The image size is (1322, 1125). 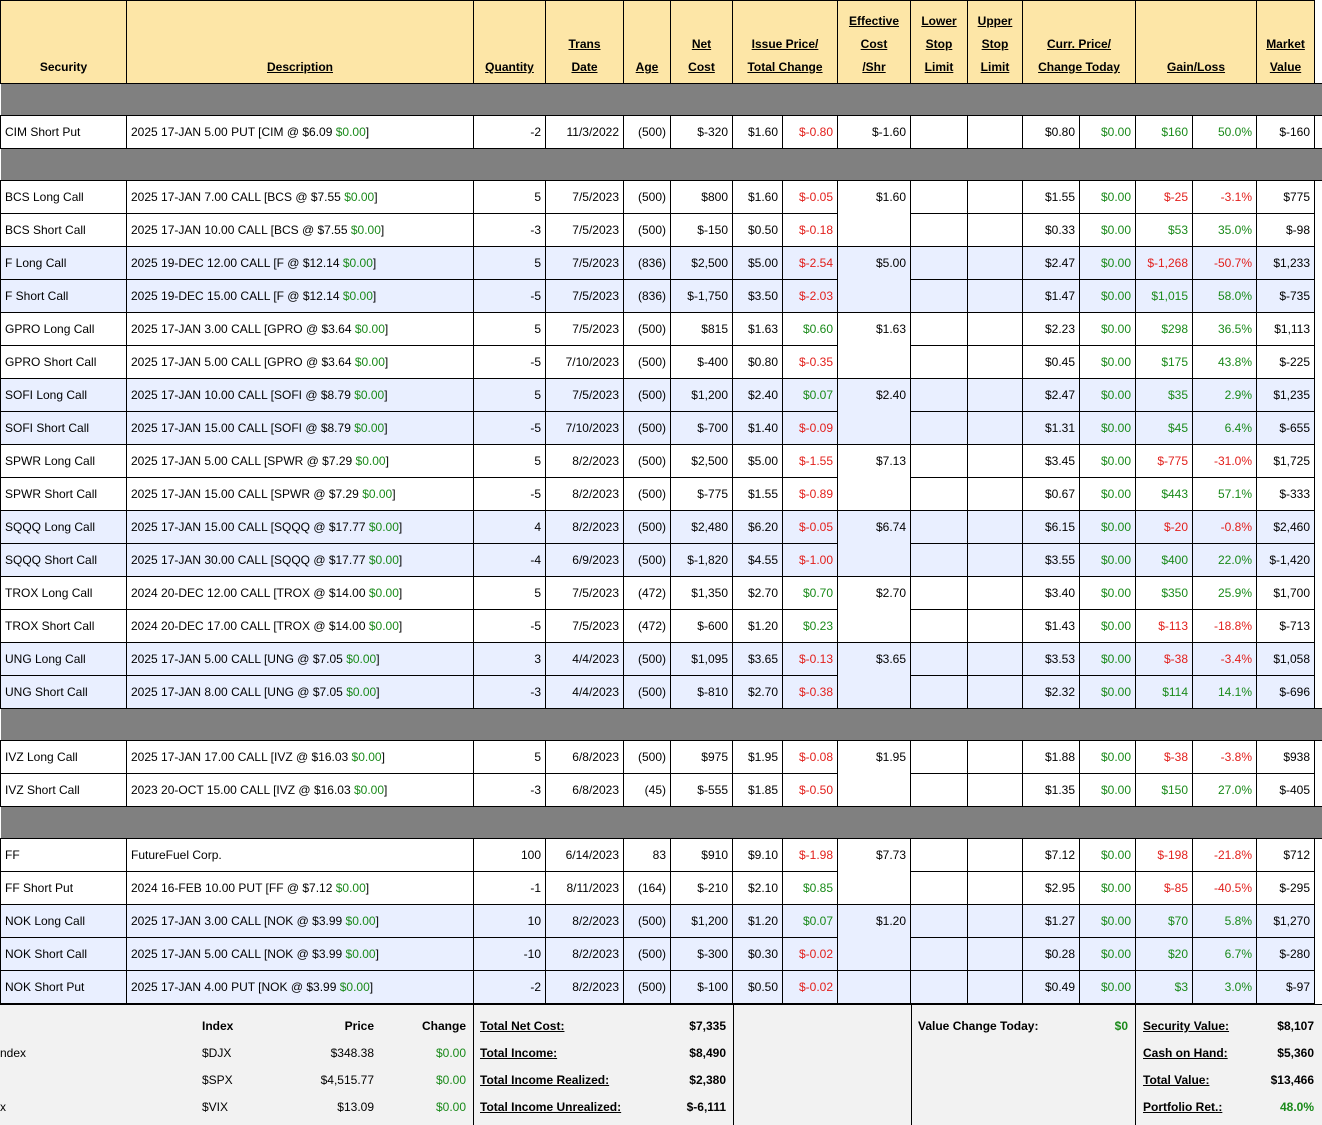 I want to click on security-cell: F Long Call, so click(x=64, y=263).